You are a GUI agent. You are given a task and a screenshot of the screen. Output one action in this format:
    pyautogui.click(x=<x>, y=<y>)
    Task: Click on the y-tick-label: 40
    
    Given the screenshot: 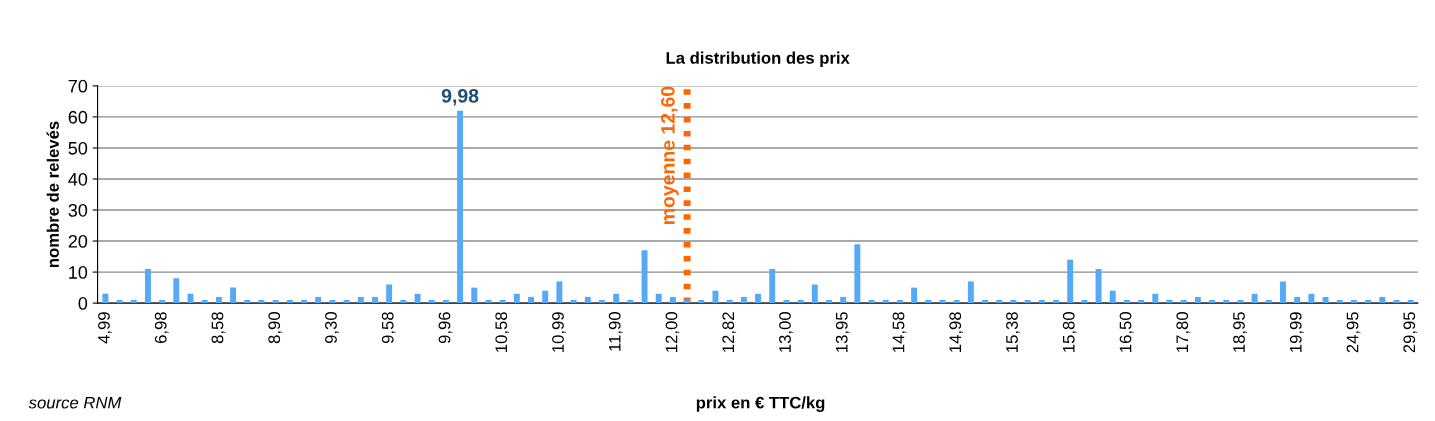 What is the action you would take?
    pyautogui.click(x=78, y=179)
    